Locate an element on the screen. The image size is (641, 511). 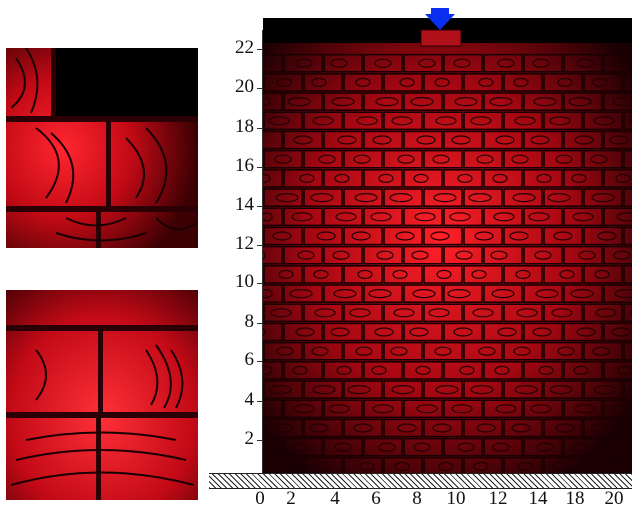
y-tick-label: 12 is located at coordinates (244, 243).